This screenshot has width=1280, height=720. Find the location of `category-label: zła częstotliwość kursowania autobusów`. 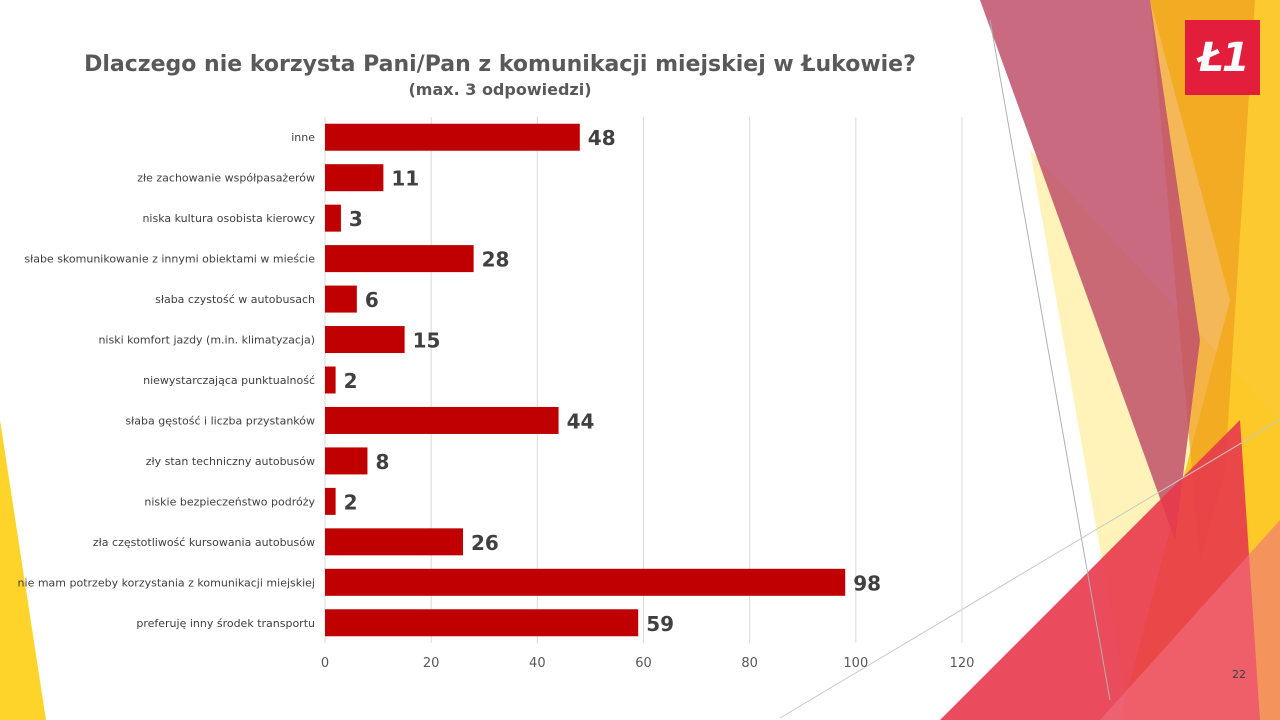

category-label: zła częstotliwość kursowania autobusów is located at coordinates (204, 542).